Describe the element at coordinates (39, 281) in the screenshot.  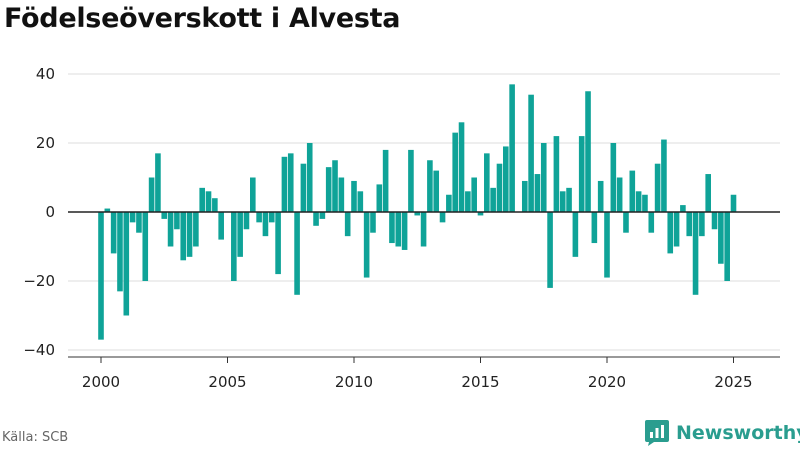
I see `y-tick-label: −20` at that location.